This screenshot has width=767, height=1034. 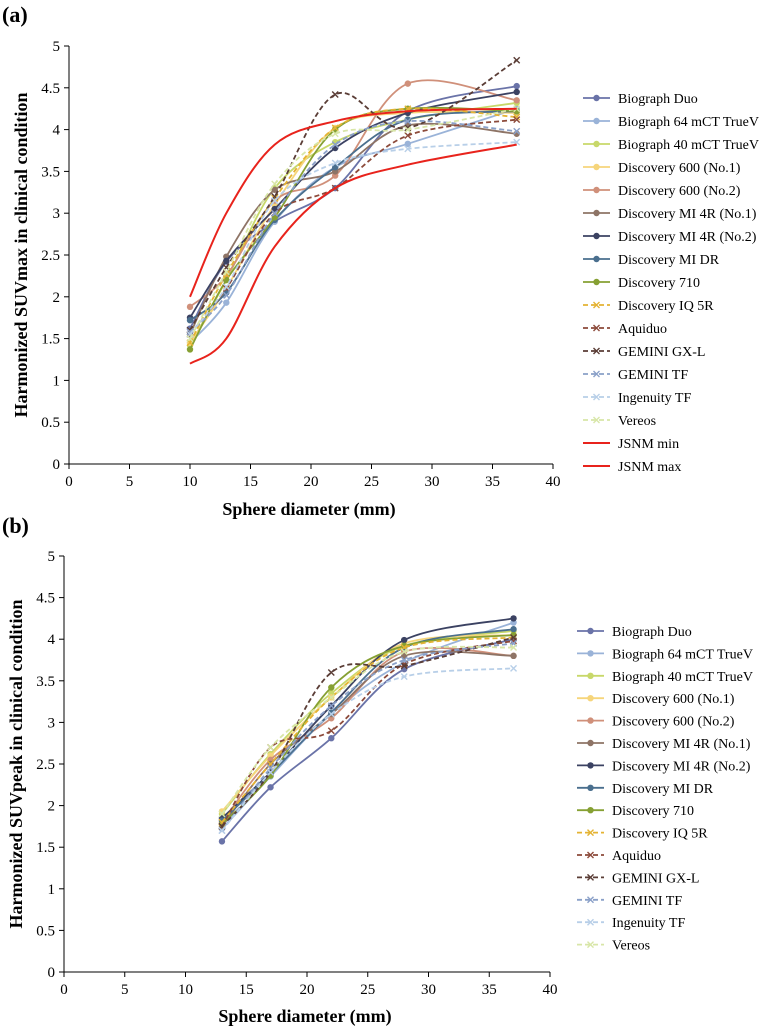 What do you see at coordinates (52, 640) in the screenshot?
I see `y-tick-label: 4` at bounding box center [52, 640].